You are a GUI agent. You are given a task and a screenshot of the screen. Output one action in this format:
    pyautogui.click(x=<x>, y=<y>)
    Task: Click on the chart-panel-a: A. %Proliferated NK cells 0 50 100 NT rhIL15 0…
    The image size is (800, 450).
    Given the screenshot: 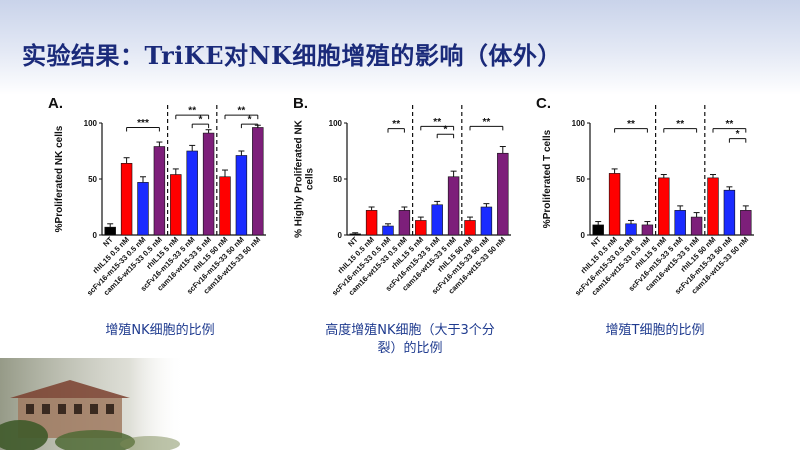 What is the action you would take?
    pyautogui.click(x=155, y=199)
    